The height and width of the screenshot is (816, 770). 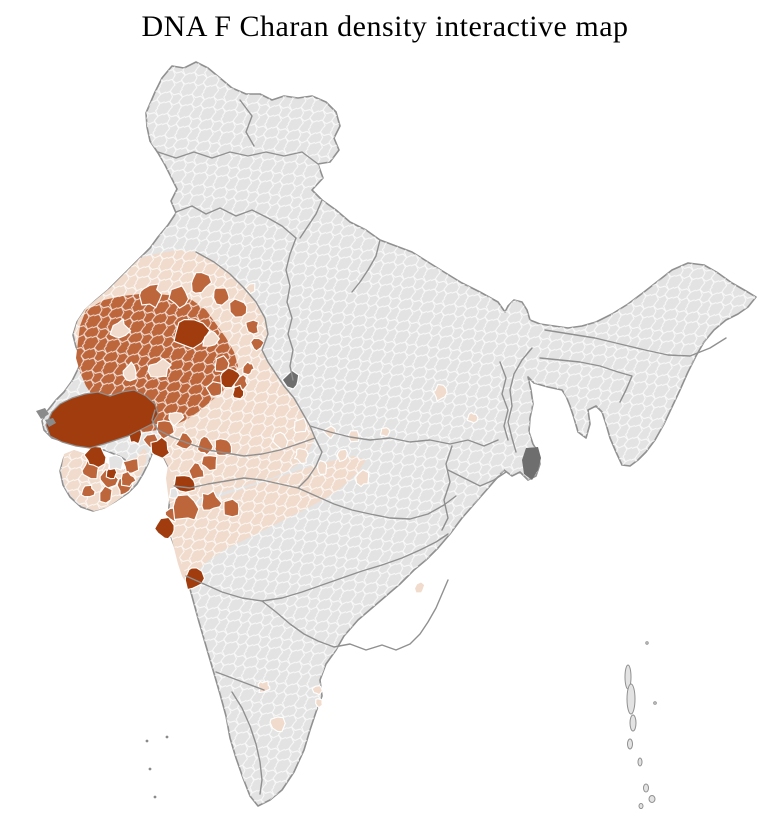 I want to click on andaman-nicobar-islands, so click(x=640, y=725).